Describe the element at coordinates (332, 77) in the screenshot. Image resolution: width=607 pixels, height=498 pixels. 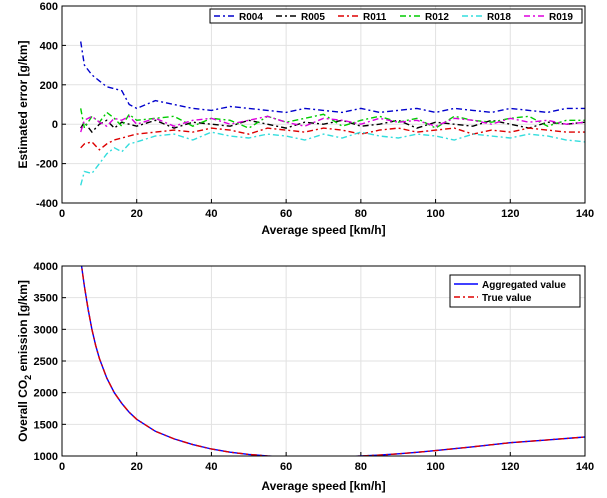
I see `series-line-r004` at that location.